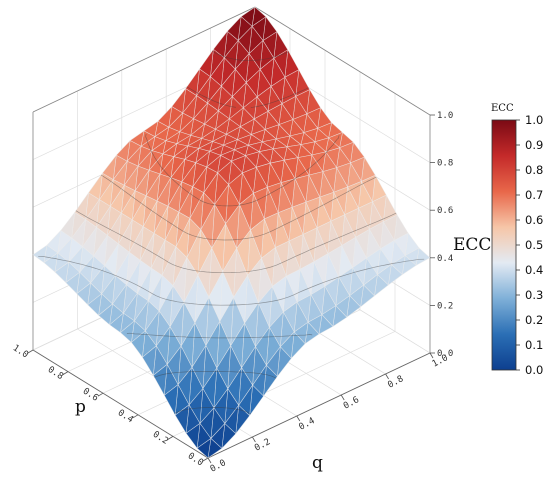  Describe the element at coordinates (534, 345) in the screenshot. I see `colorbar-tick-label: 0.1` at that location.